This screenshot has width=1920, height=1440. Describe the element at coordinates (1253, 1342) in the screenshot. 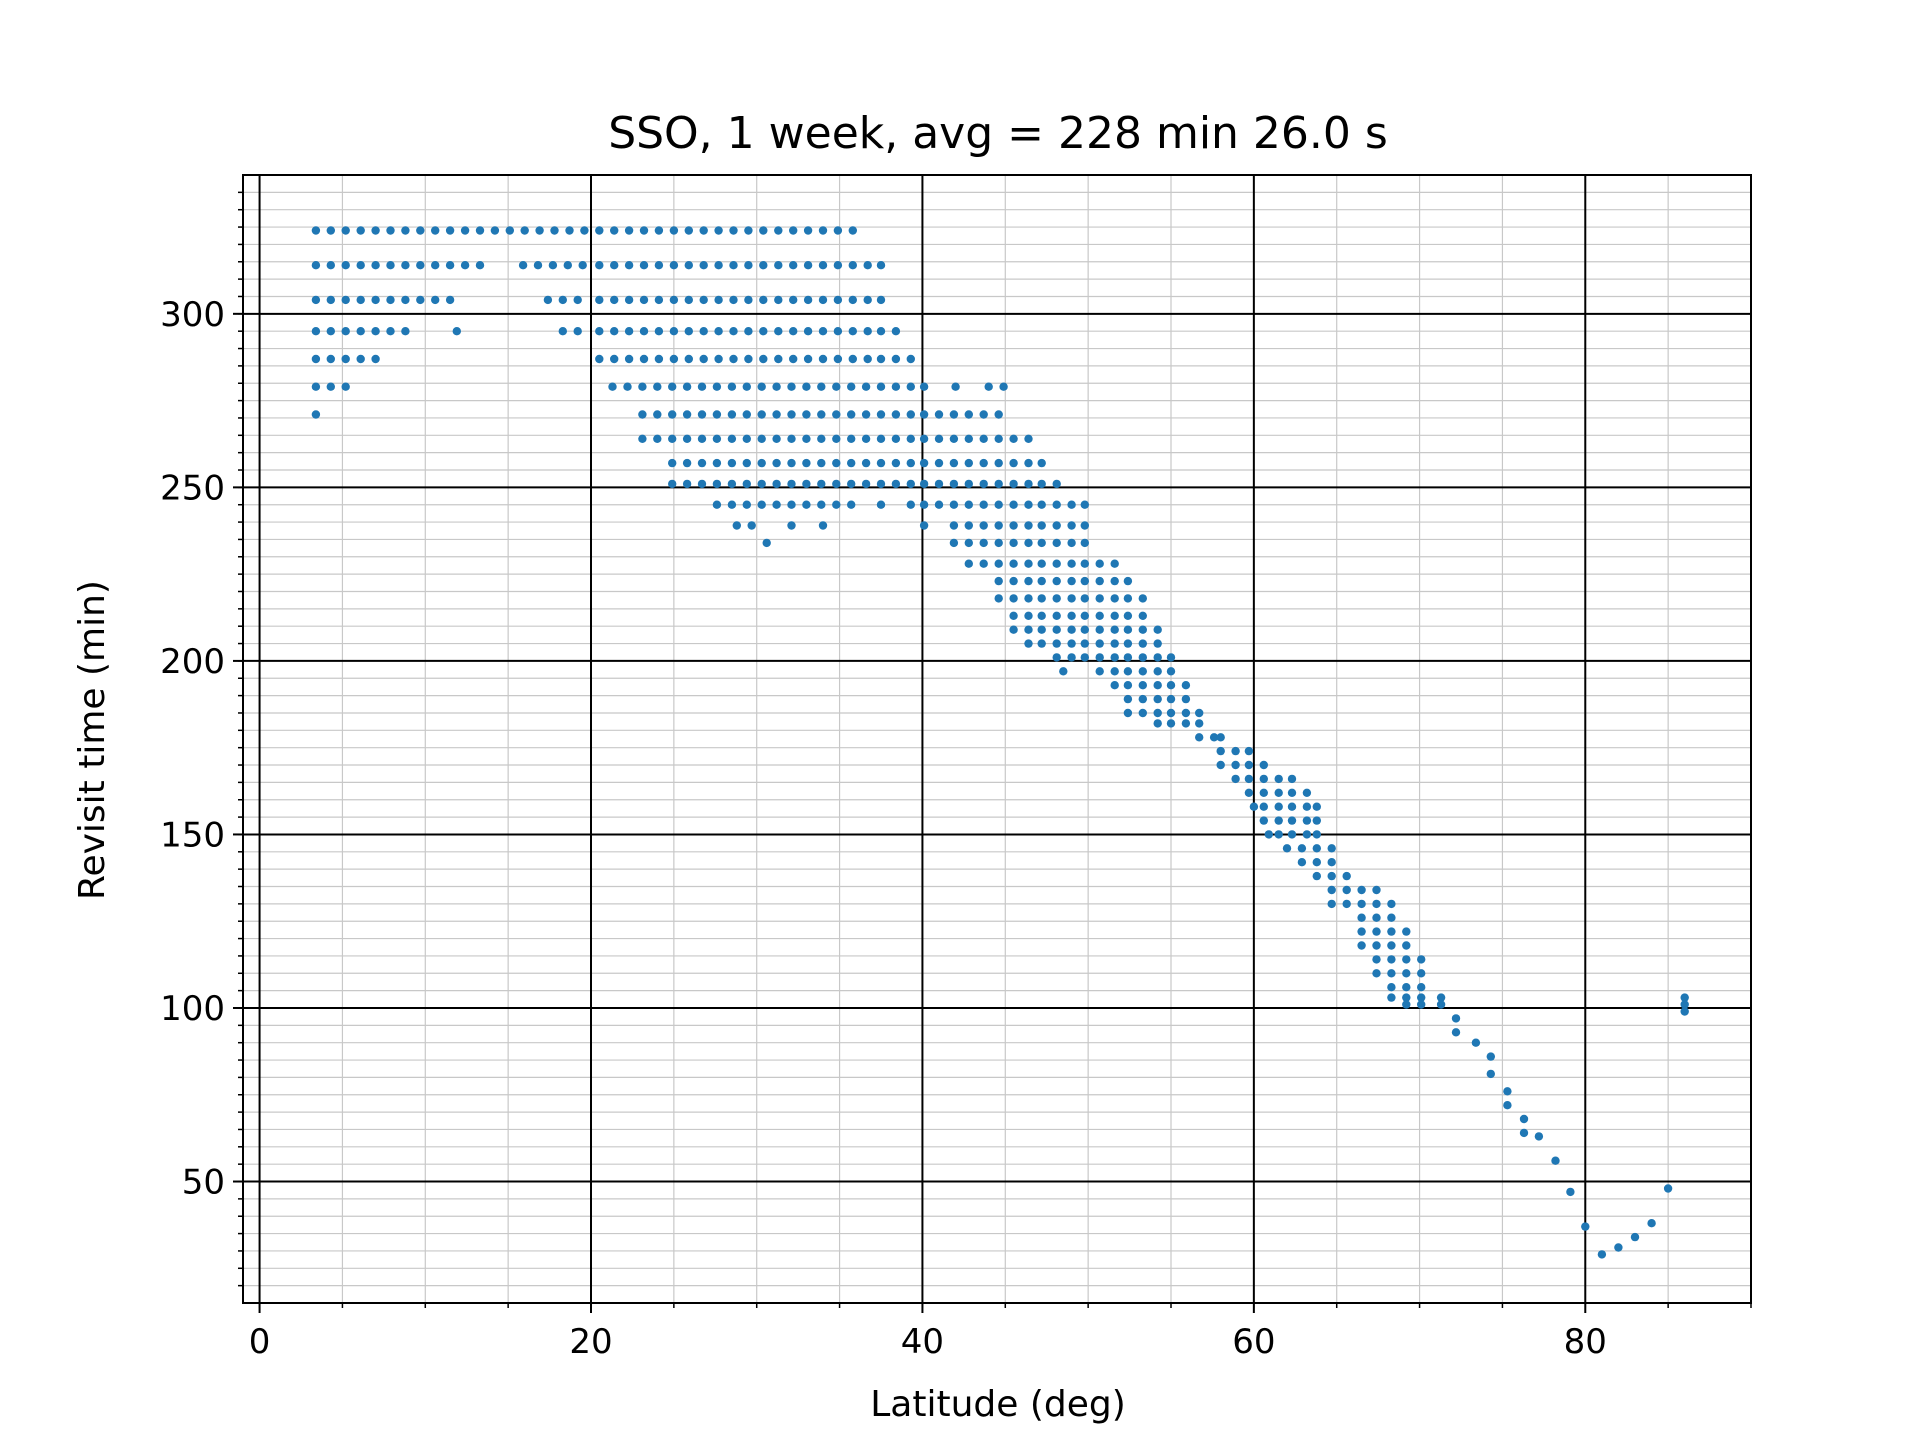

I see `x-tick-label: 60` at that location.